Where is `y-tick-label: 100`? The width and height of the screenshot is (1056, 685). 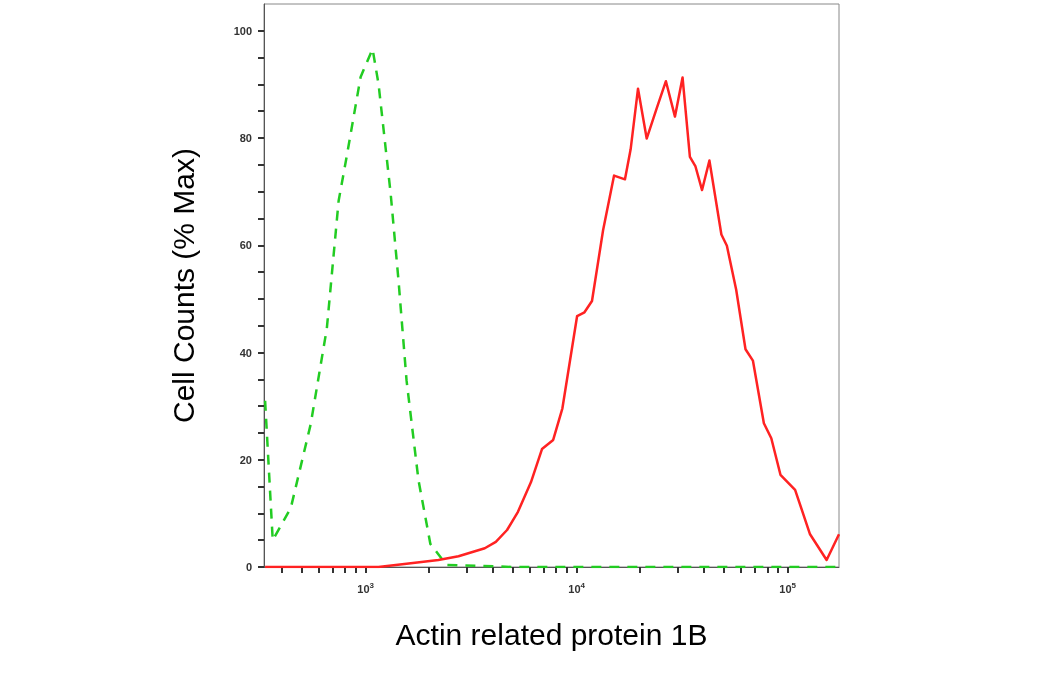 y-tick-label: 100 is located at coordinates (242, 30).